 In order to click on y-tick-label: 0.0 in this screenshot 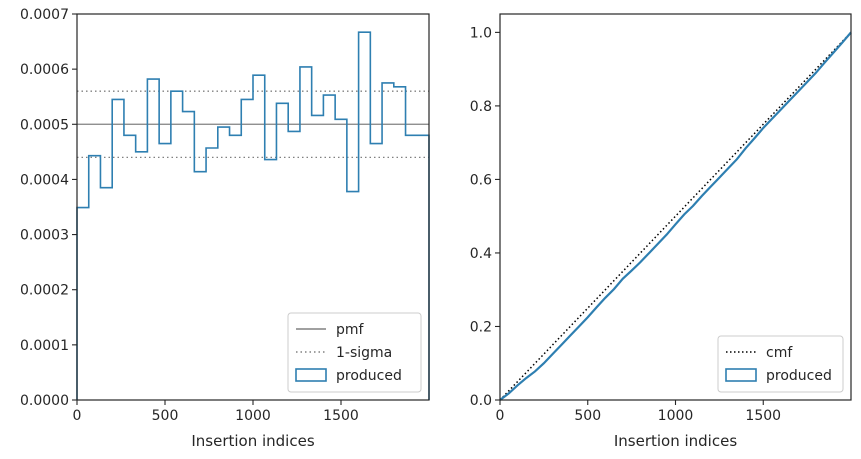, I will do `click(481, 401)`.